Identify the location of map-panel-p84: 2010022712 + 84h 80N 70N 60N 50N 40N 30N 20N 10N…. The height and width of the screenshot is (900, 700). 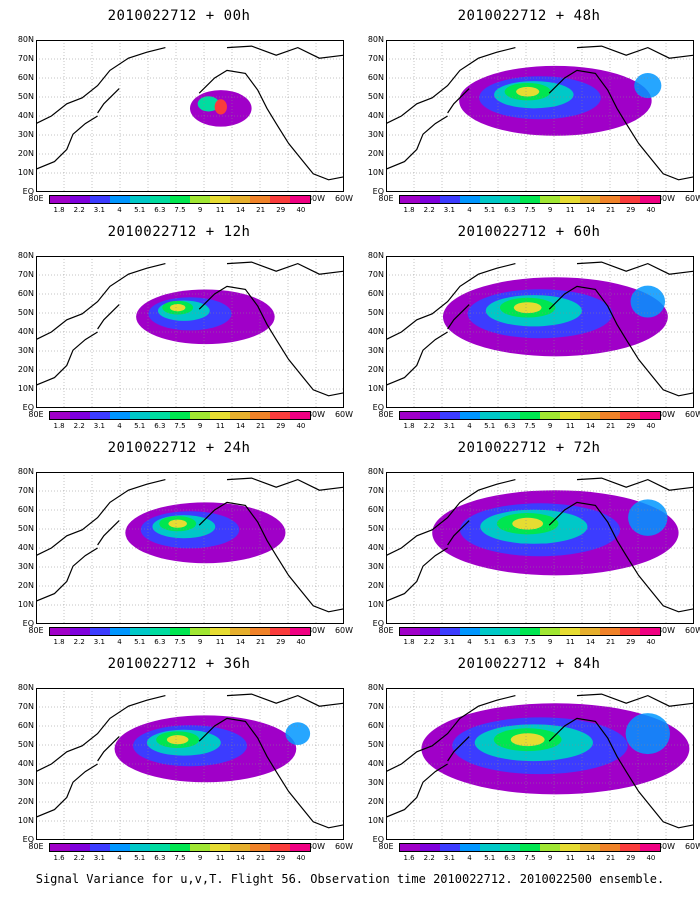
(532, 755).